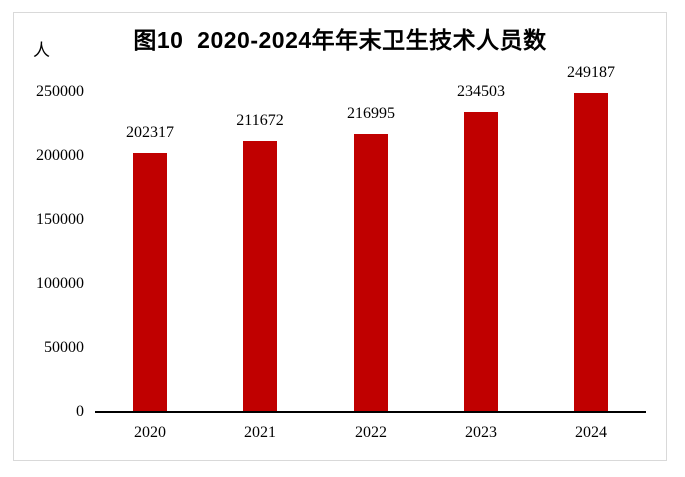 The width and height of the screenshot is (685, 477). I want to click on y-tick-label: 250000, so click(60, 91).